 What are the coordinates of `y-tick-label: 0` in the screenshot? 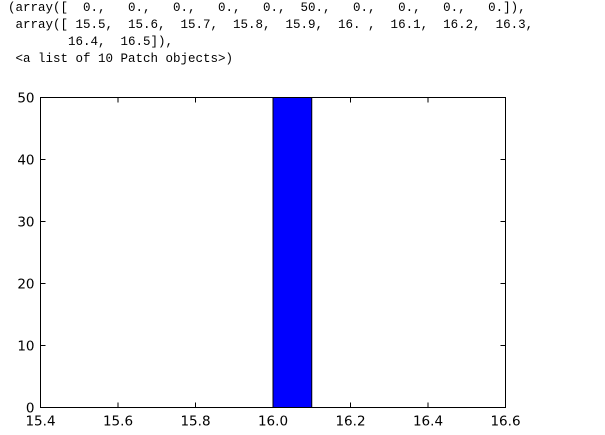 It's located at (30, 409).